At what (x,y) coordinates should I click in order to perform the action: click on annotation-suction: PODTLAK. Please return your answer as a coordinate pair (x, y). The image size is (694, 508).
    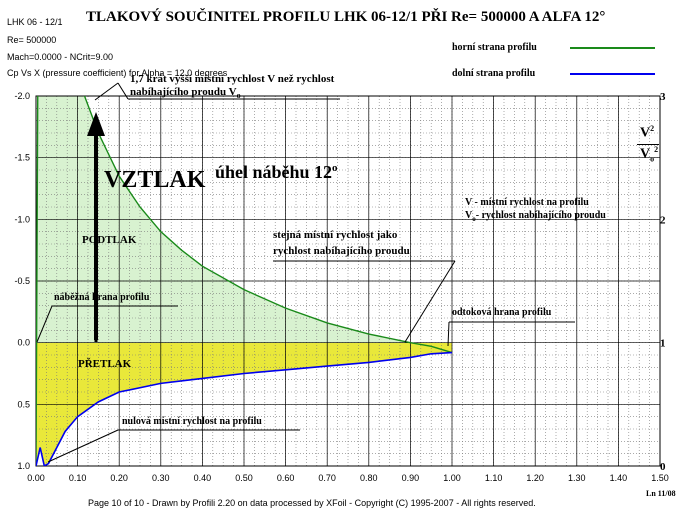
    Looking at the image, I should click on (109, 240).